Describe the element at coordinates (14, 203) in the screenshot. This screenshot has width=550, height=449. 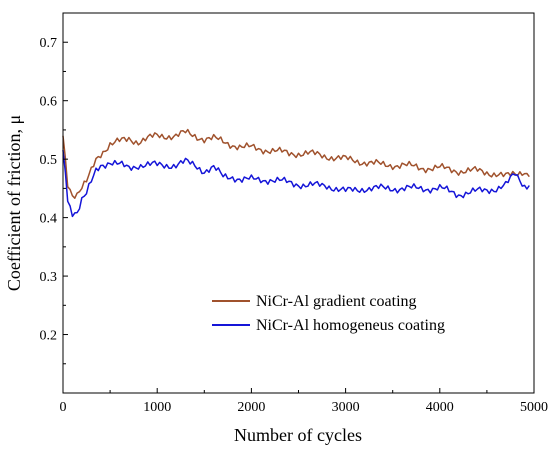
I see `y-axis-title: Coefficient of friction, μ` at that location.